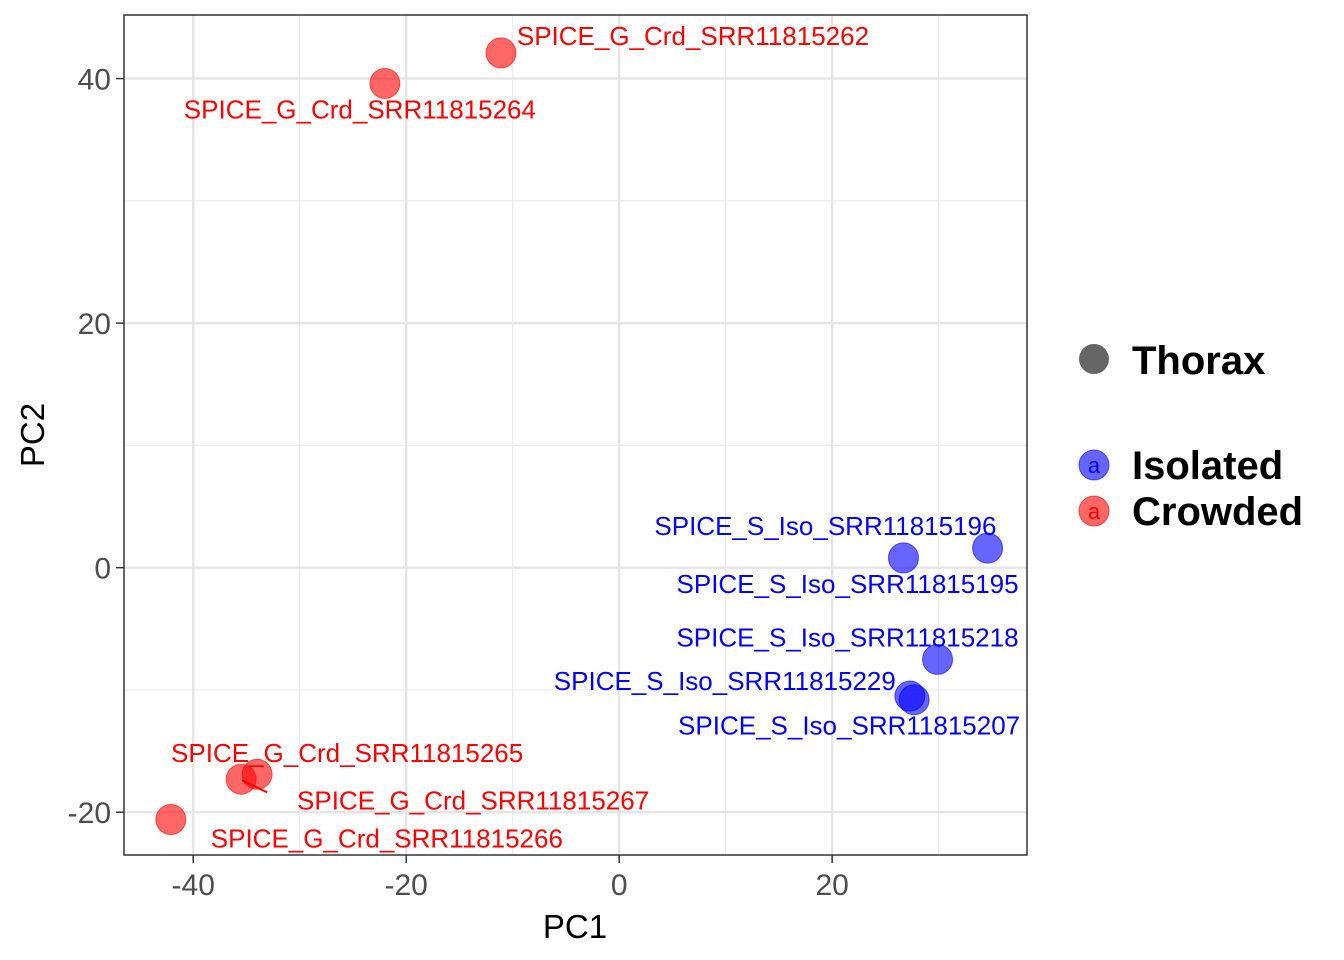 This screenshot has height=960, width=1344. What do you see at coordinates (473, 800) in the screenshot?
I see `point-label: SPICE_G_Crd_SRR11815267` at bounding box center [473, 800].